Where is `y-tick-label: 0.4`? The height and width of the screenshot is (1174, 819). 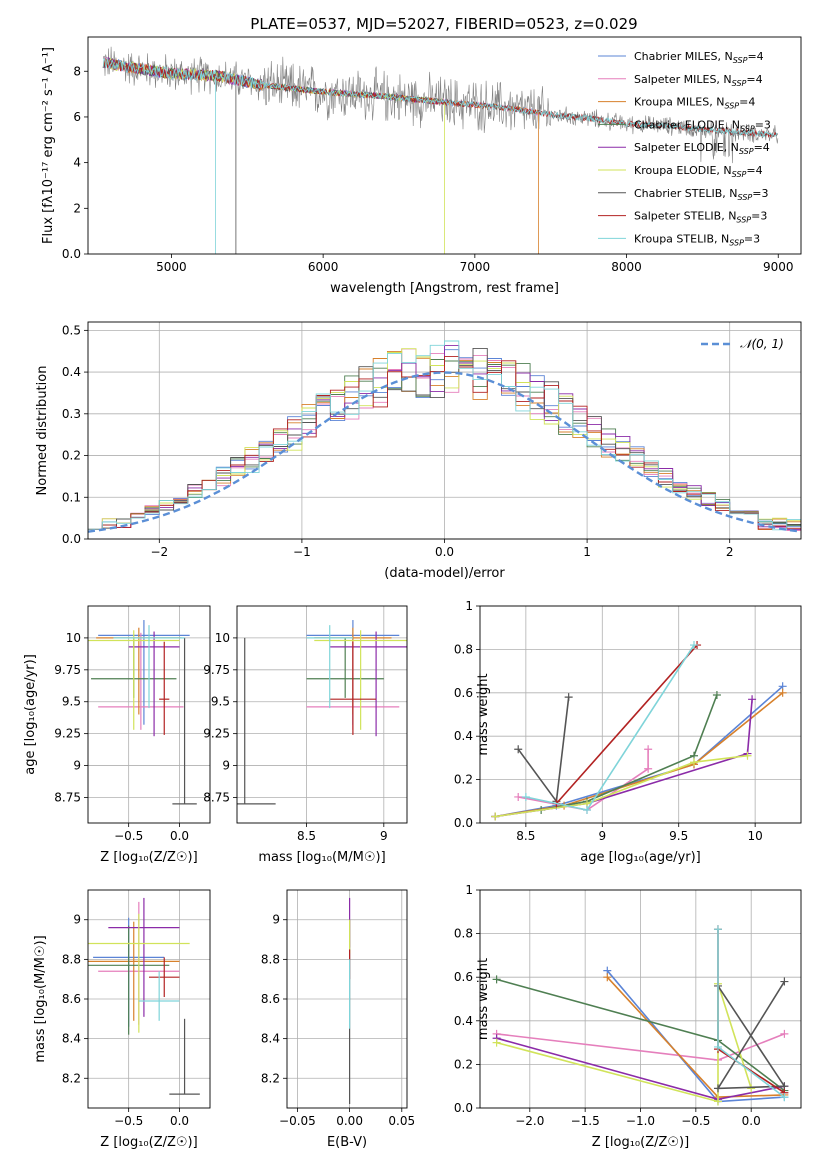
y-tick-label: 0.4 is located at coordinates (71, 372).